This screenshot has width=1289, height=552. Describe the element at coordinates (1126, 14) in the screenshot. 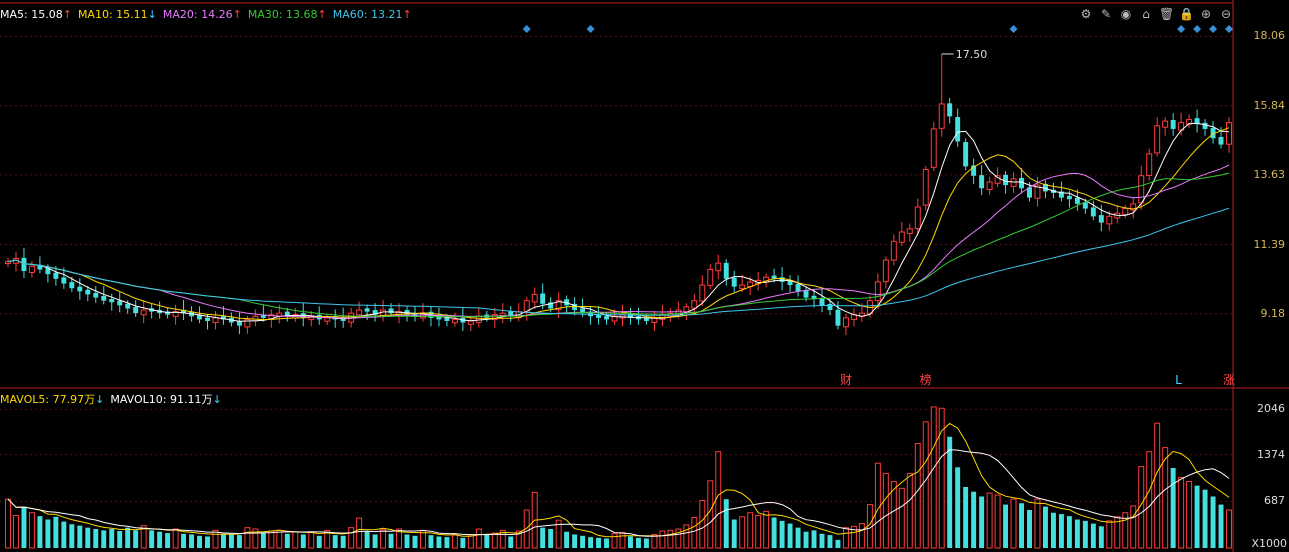

I see `eye-icon: ◉` at that location.